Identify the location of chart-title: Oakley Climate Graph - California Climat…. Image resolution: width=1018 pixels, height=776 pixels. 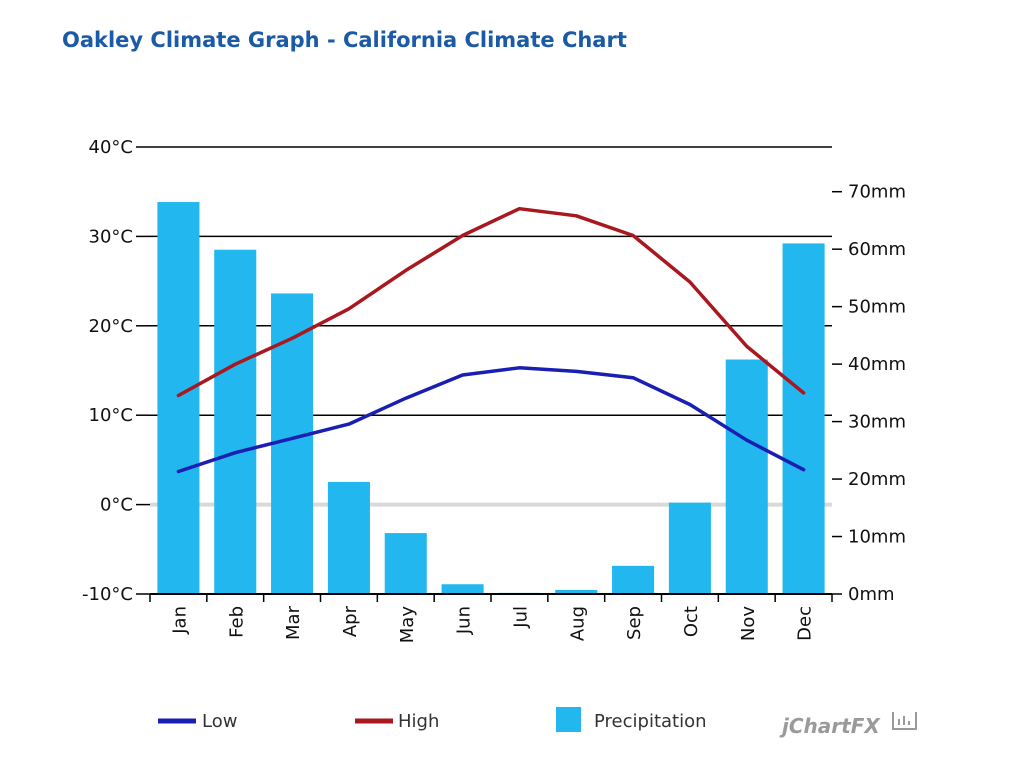
(344, 40).